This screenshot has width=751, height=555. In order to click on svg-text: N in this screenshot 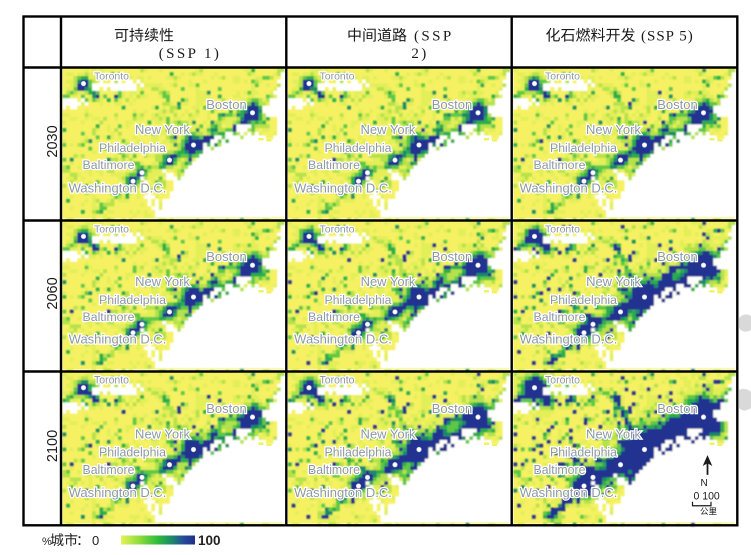, I will do `click(704, 483)`.